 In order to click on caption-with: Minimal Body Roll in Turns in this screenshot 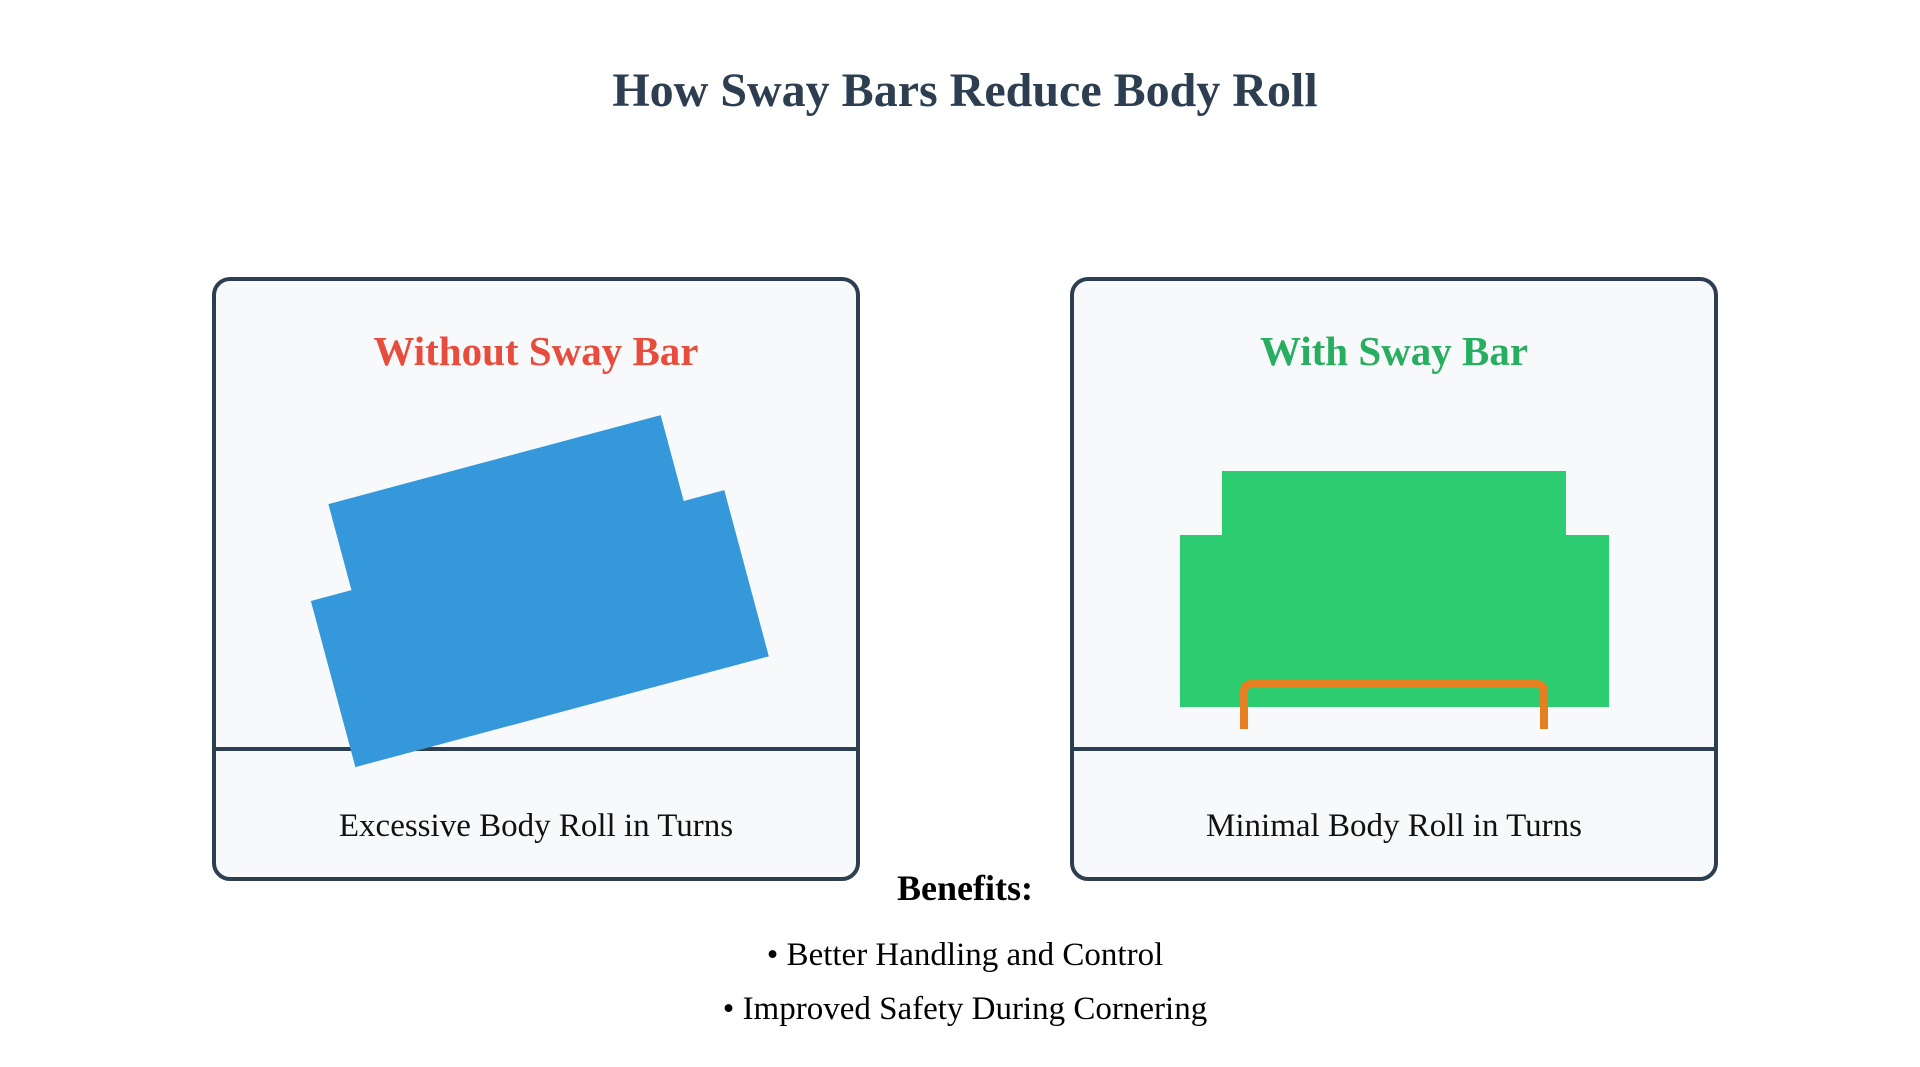, I will do `click(1394, 826)`.